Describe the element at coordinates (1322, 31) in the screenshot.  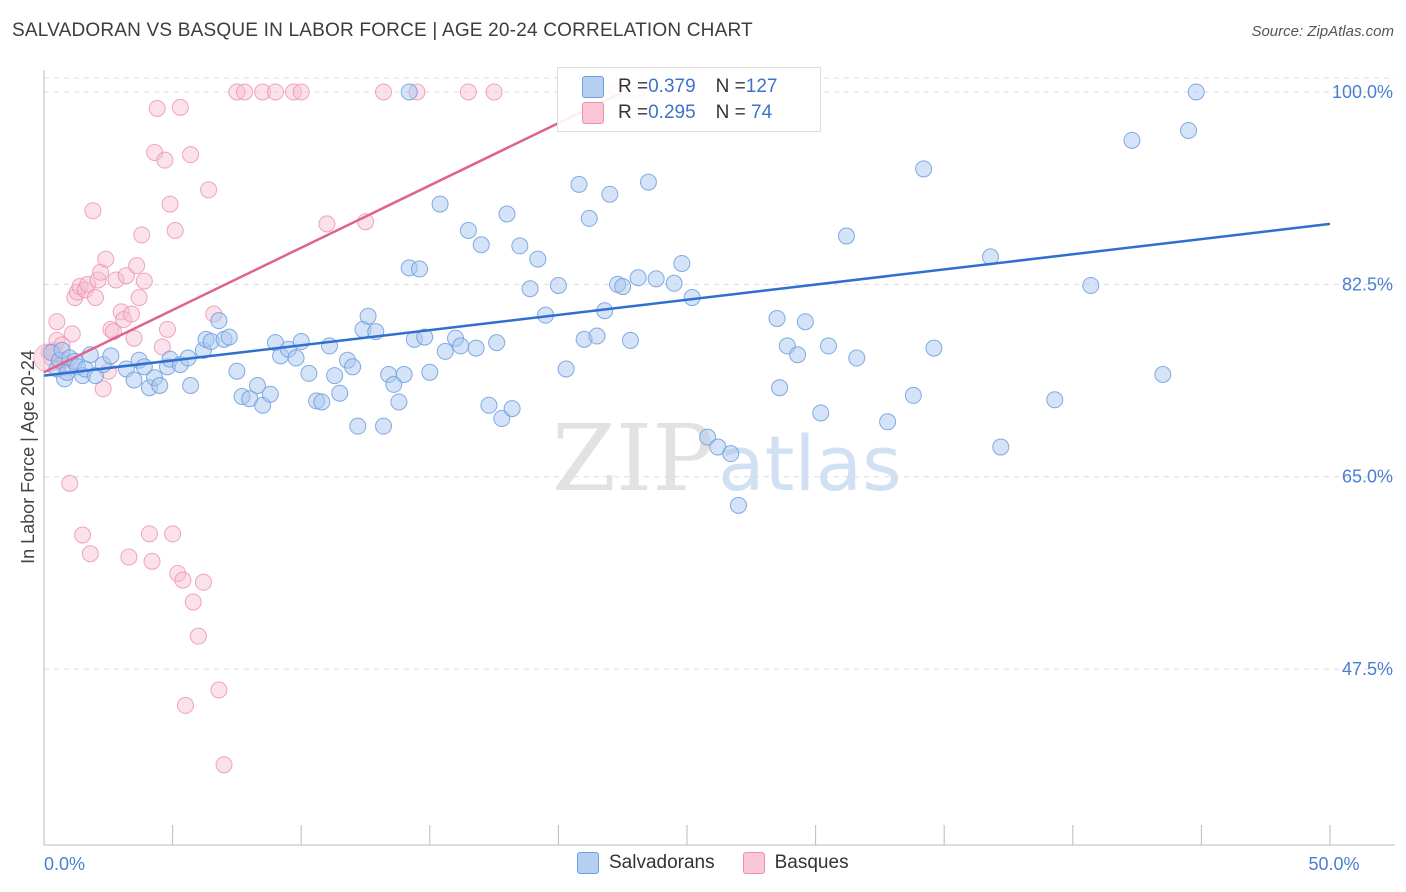
I see `source-label: Source: ZipAtlas.com` at that location.